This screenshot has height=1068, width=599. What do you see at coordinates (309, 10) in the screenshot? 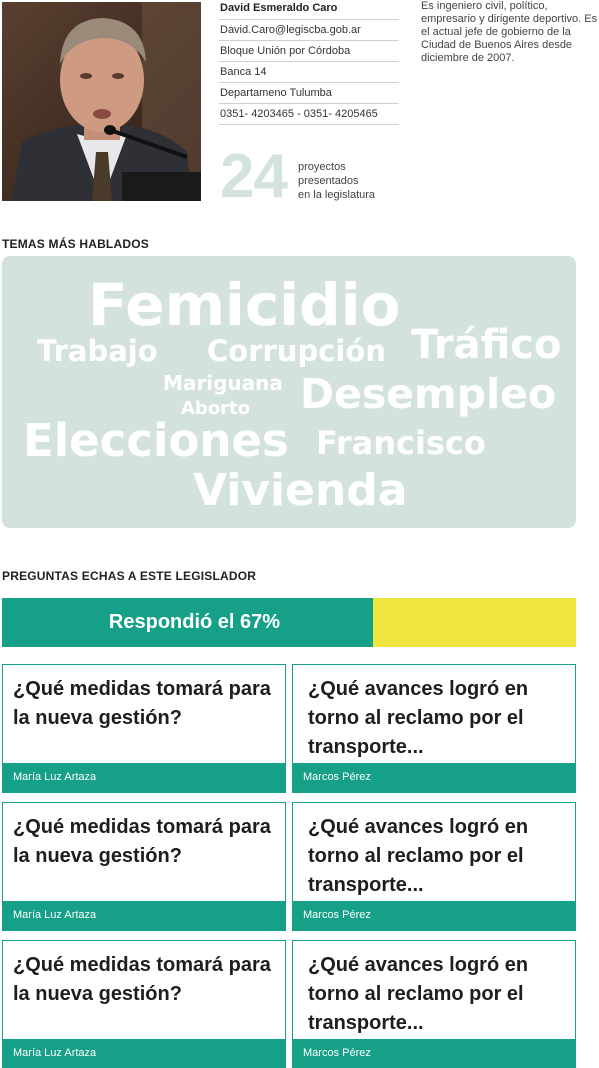
I see `legislator-name: David Esmeraldo Caro` at bounding box center [309, 10].